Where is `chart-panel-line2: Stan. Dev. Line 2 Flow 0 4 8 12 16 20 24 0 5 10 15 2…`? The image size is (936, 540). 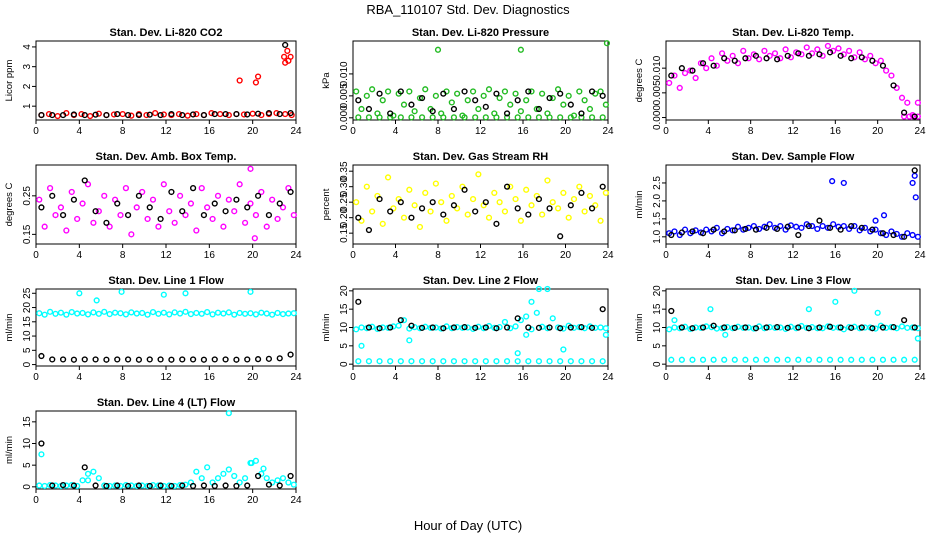
chart-panel-line2: Stan. Dev. Line 2 Flow 0 4 8 12 16 20 24 0 5 10 15 2… is located at coordinates (467, 329).